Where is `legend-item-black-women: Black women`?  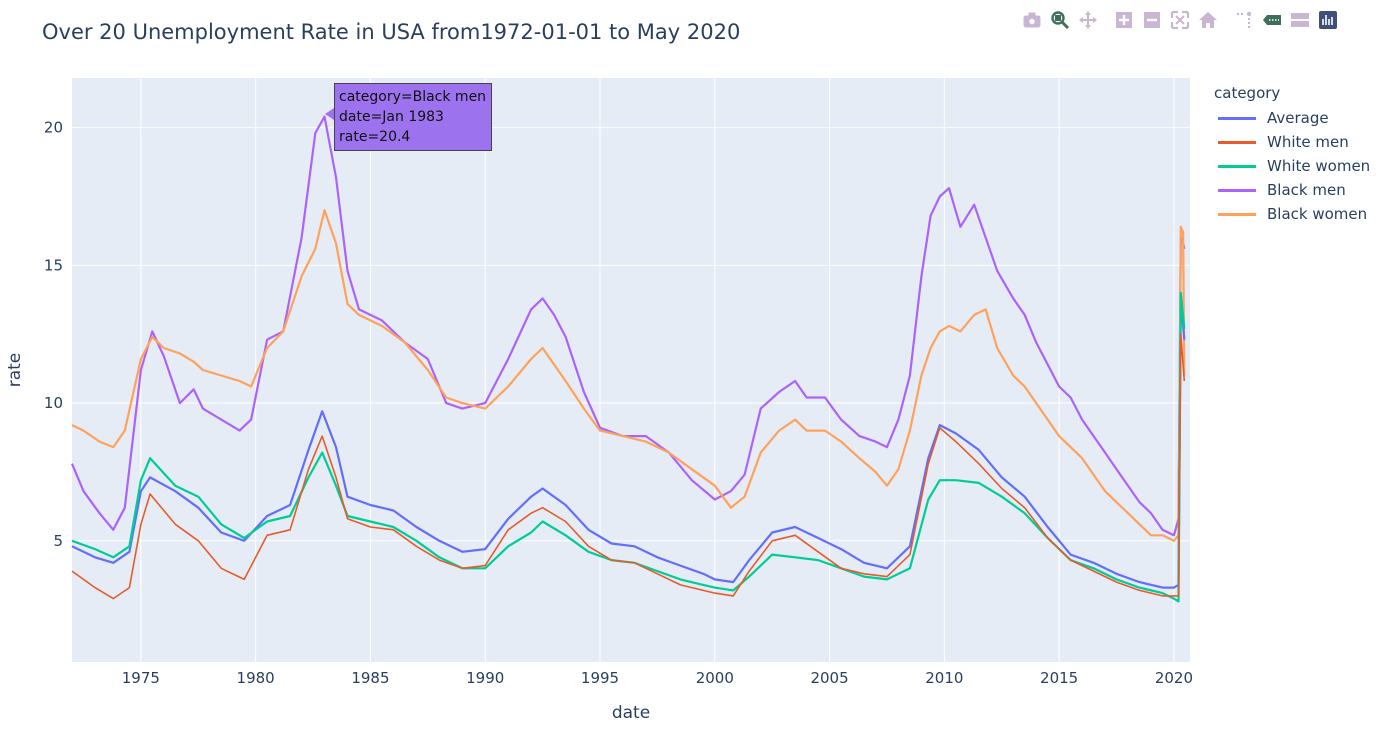 legend-item-black-women: Black women is located at coordinates (1292, 214).